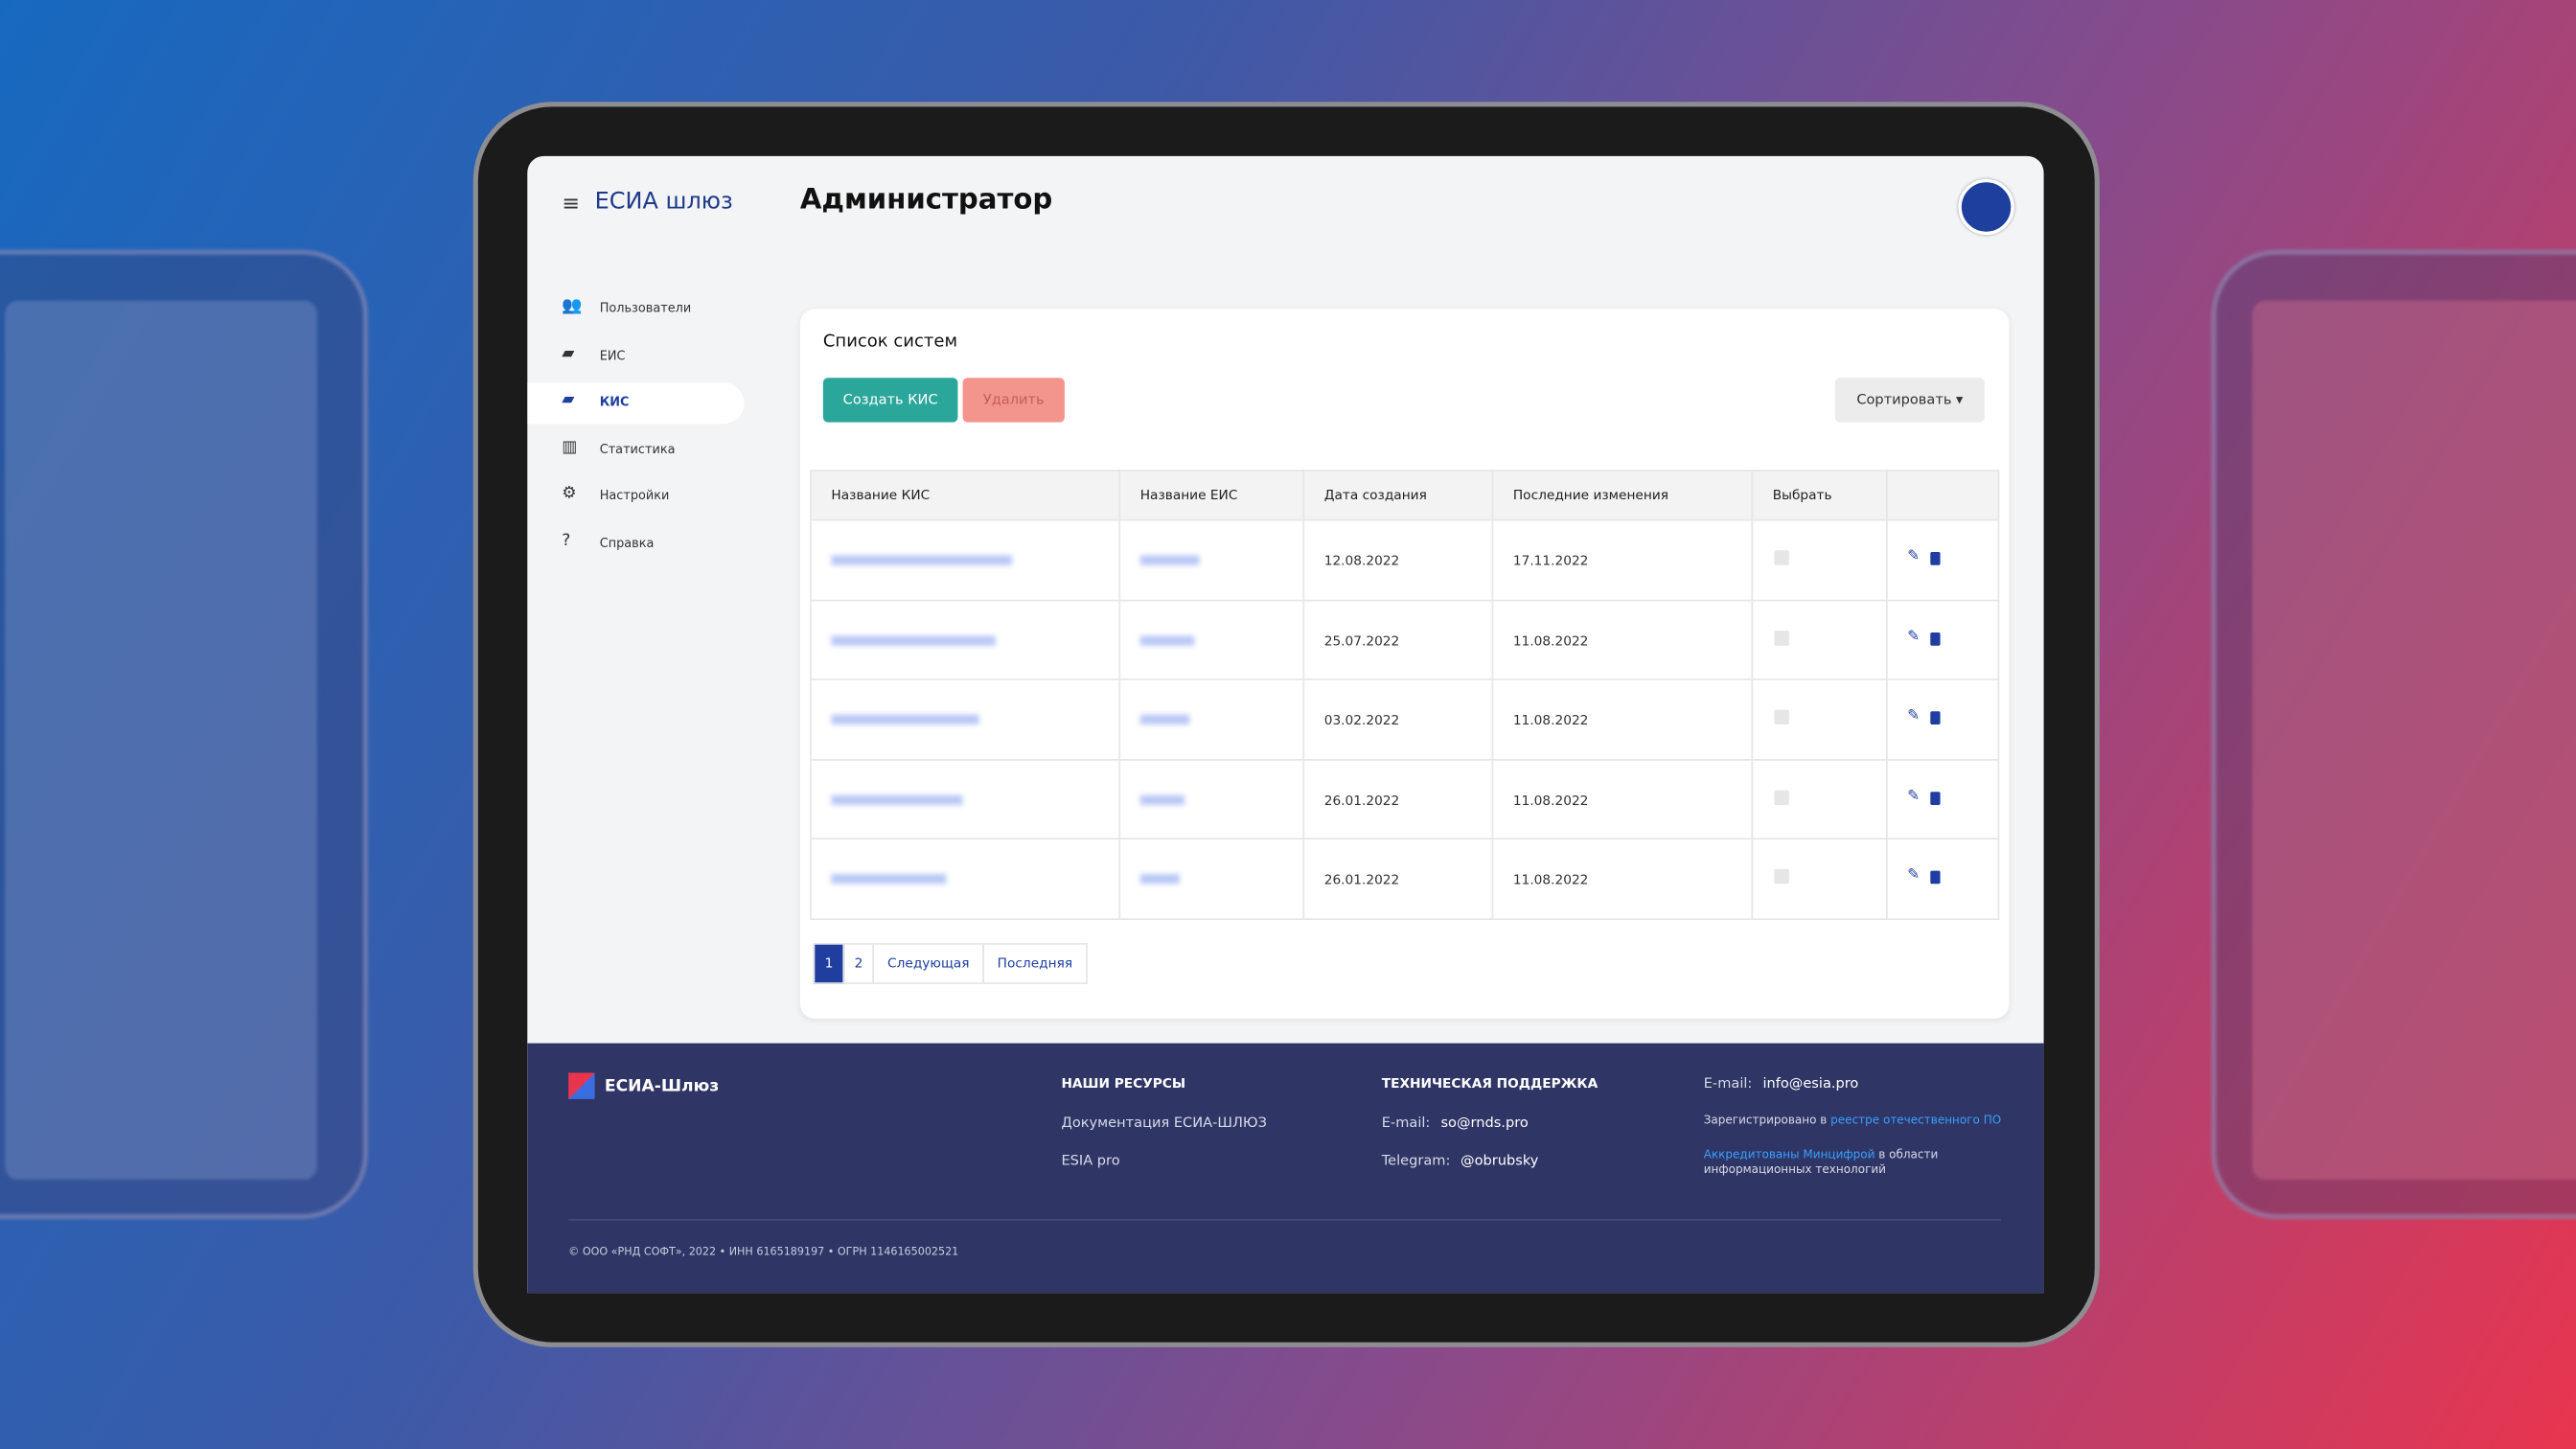 The height and width of the screenshot is (1449, 2576). I want to click on nav-item: Справка, so click(627, 543).